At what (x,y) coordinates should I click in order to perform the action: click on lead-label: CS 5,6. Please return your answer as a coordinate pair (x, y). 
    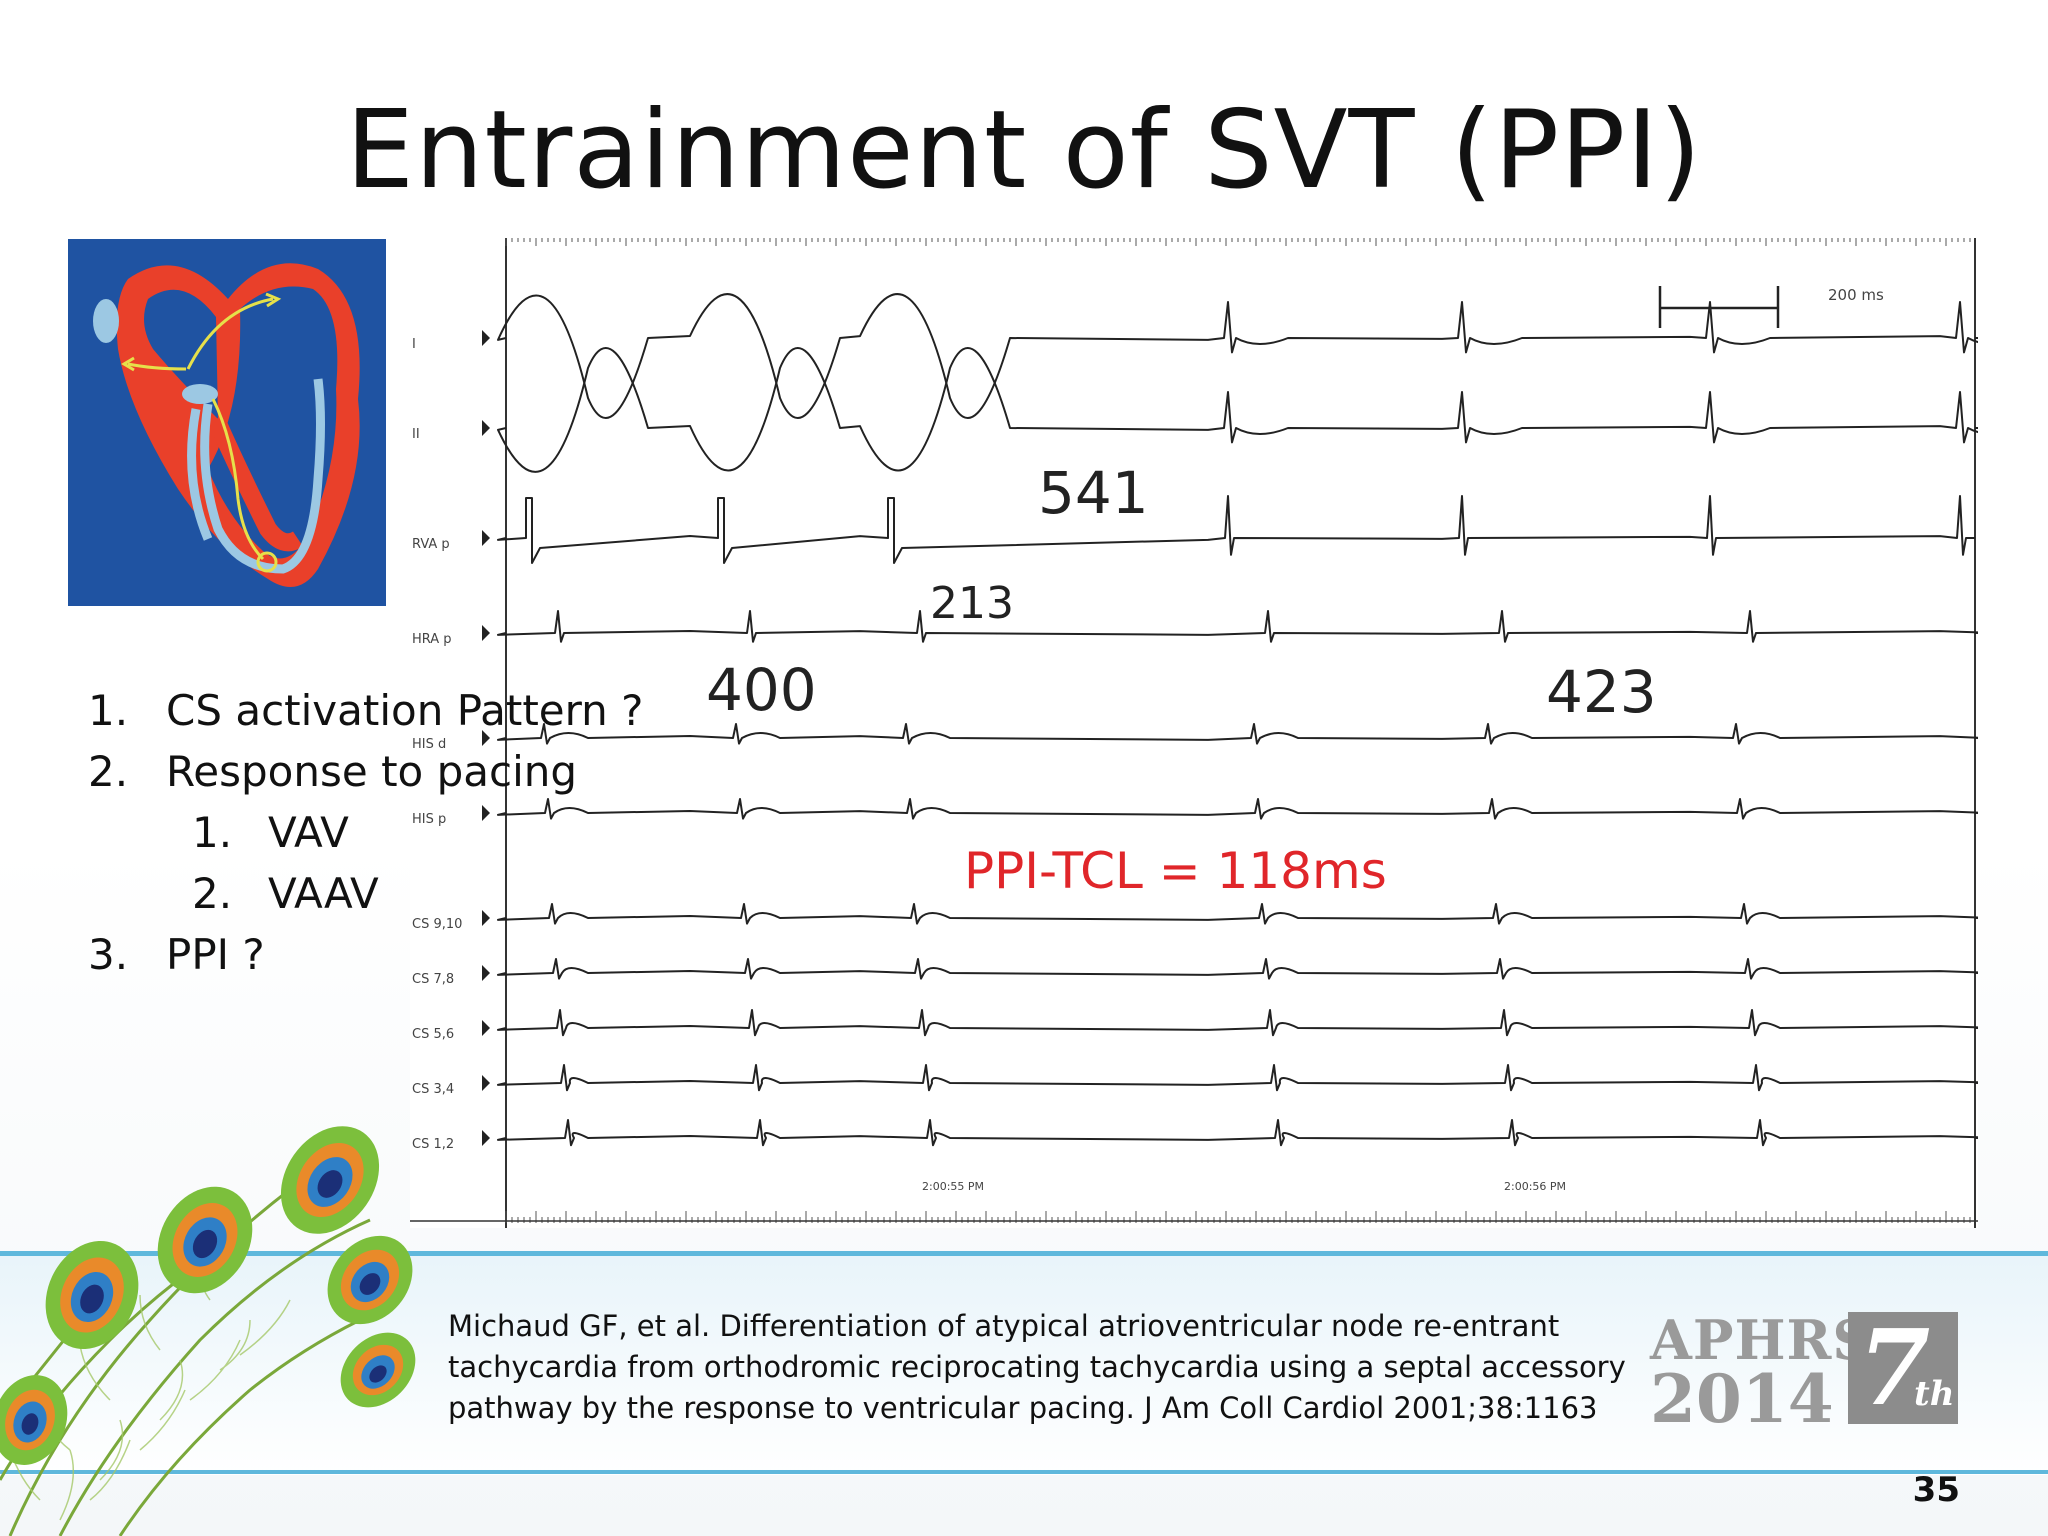
    Looking at the image, I should click on (433, 1034).